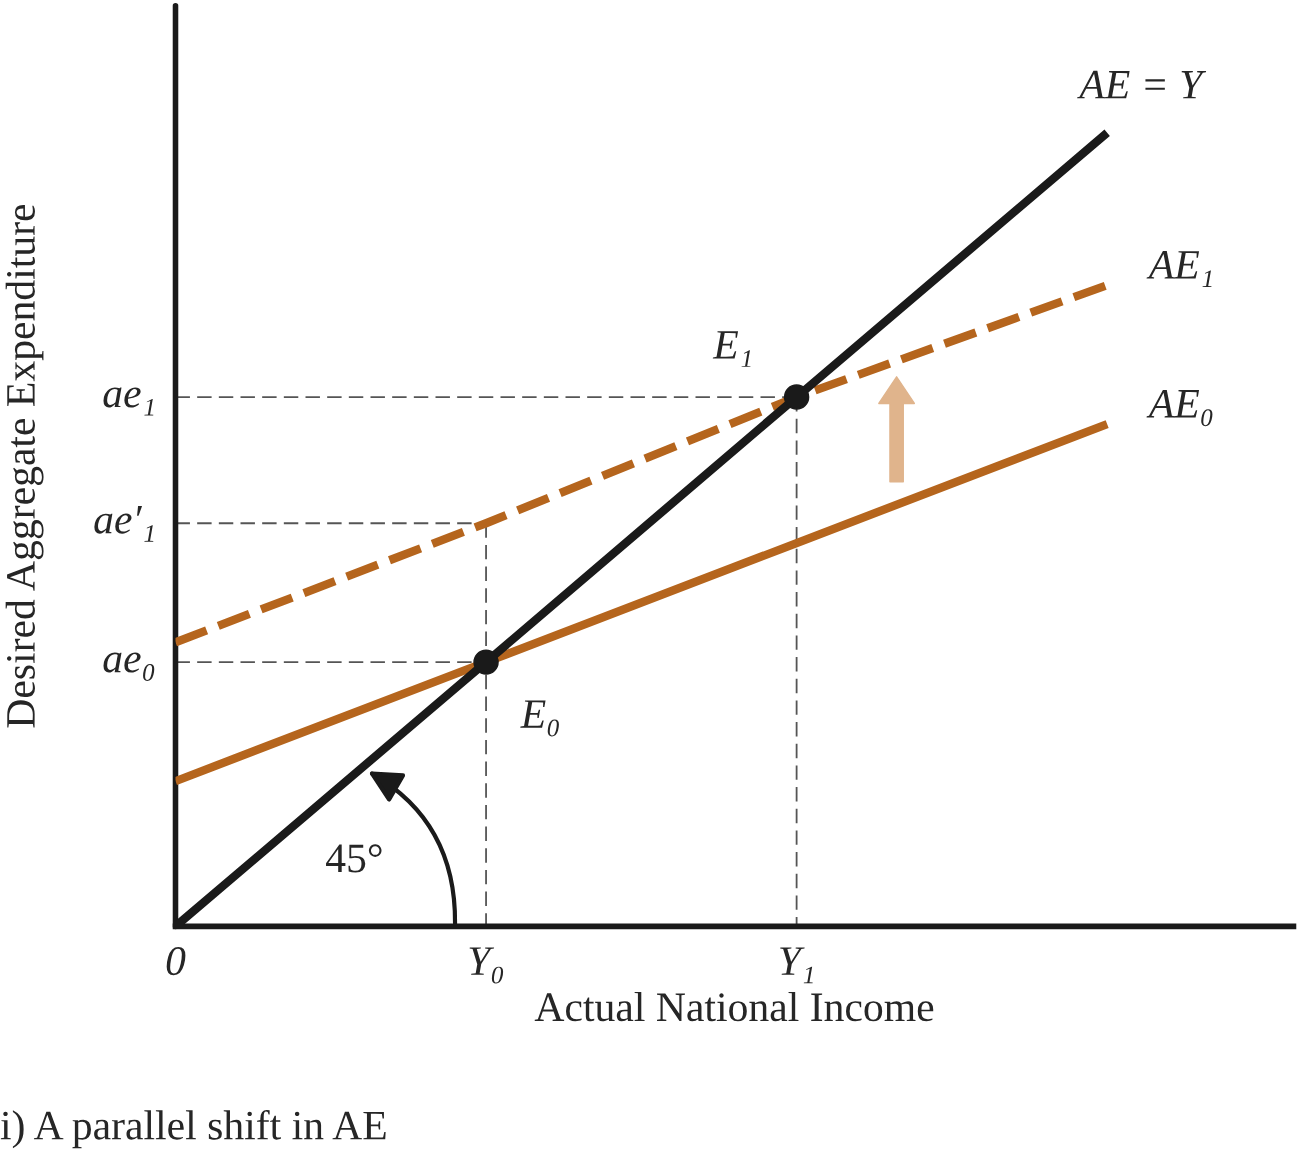  What do you see at coordinates (128, 401) in the screenshot?
I see `annotation: ae₁` at bounding box center [128, 401].